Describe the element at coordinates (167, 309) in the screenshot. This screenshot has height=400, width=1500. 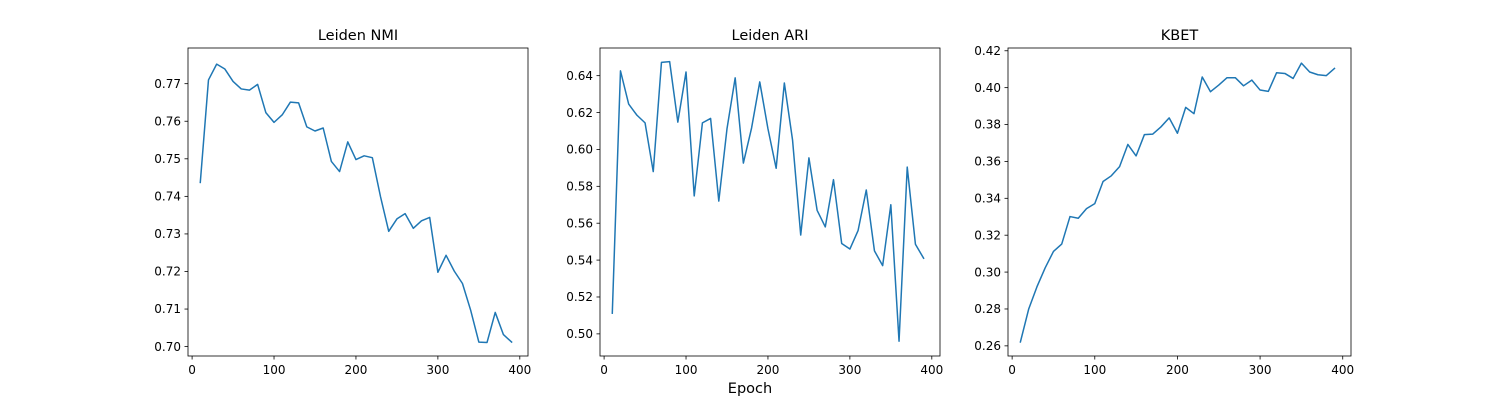
I see `y-tick-label: 0.71` at that location.